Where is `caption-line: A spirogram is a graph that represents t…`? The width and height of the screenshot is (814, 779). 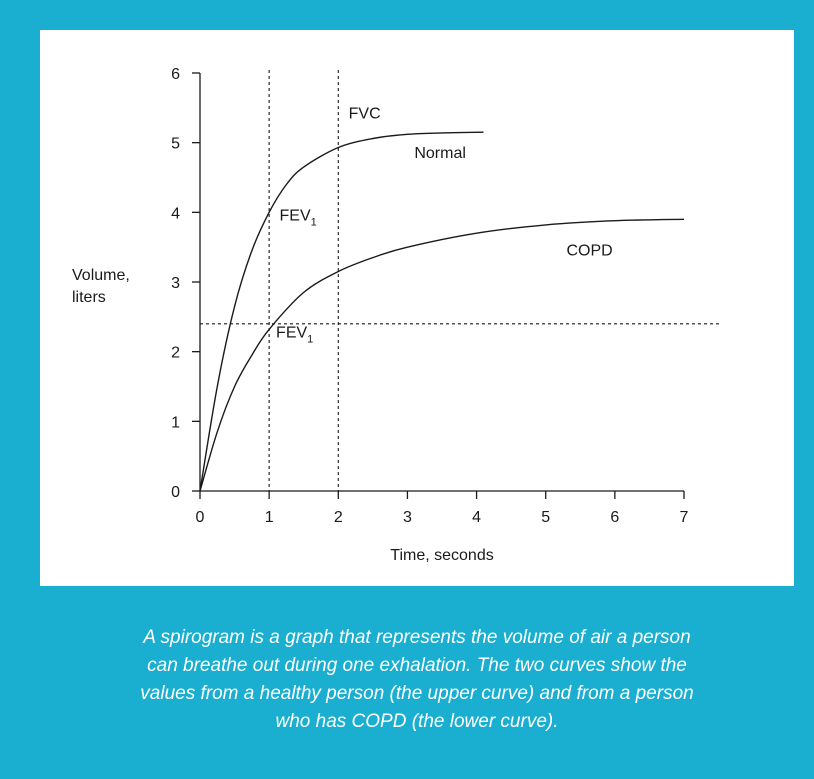 caption-line: A spirogram is a graph that represents t… is located at coordinates (417, 637).